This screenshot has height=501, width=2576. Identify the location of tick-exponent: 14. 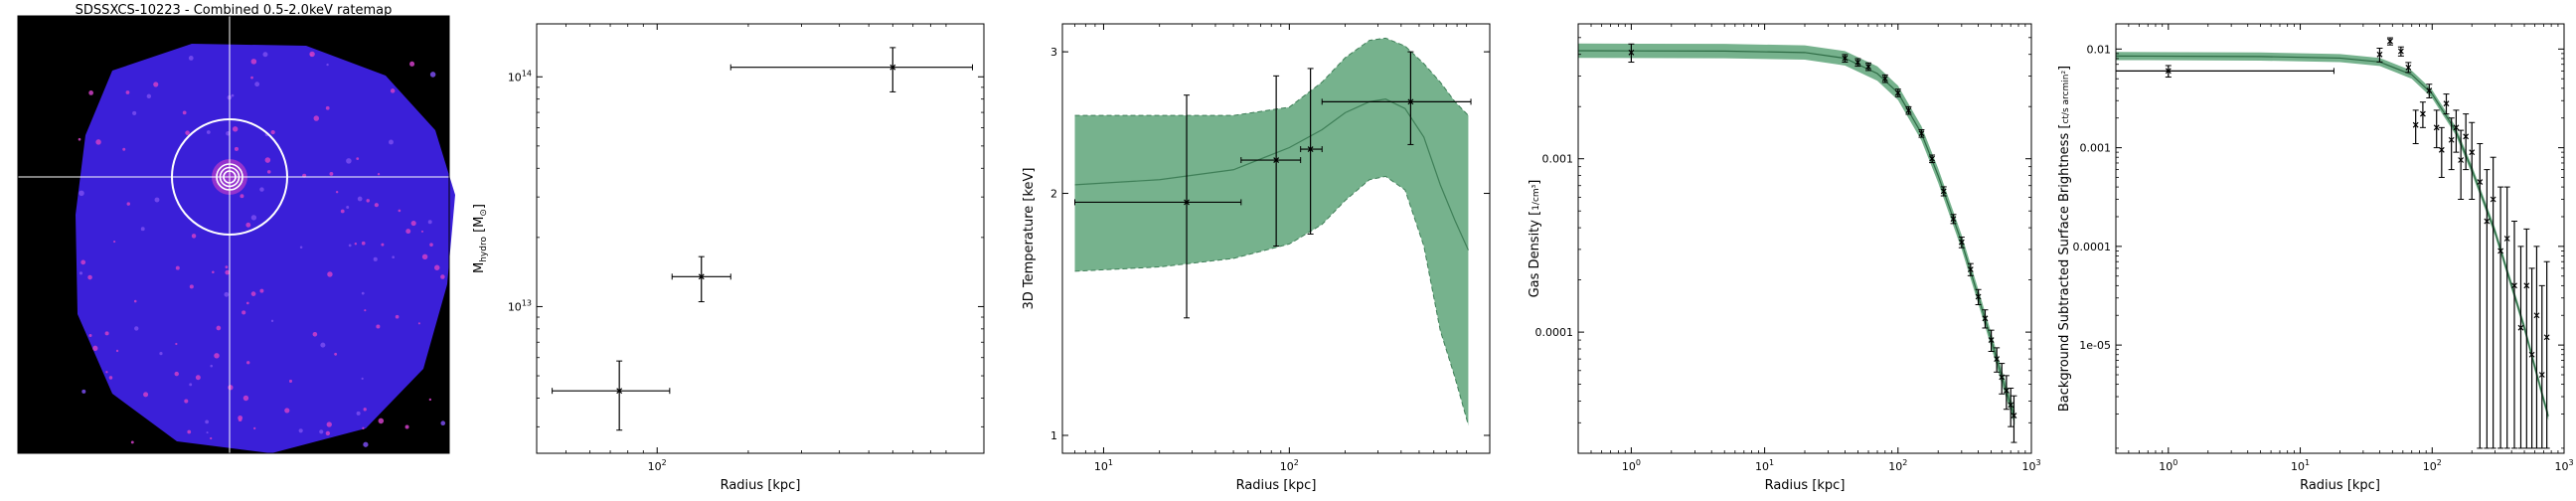
(527, 73).